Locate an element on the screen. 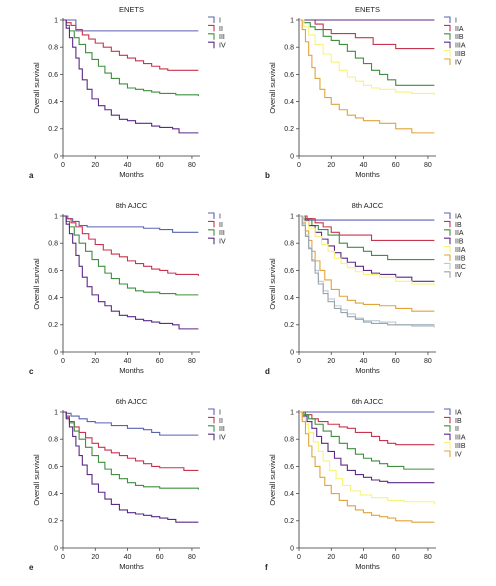 This screenshot has width=496, height=586. series-line-iib is located at coordinates (367, 248).